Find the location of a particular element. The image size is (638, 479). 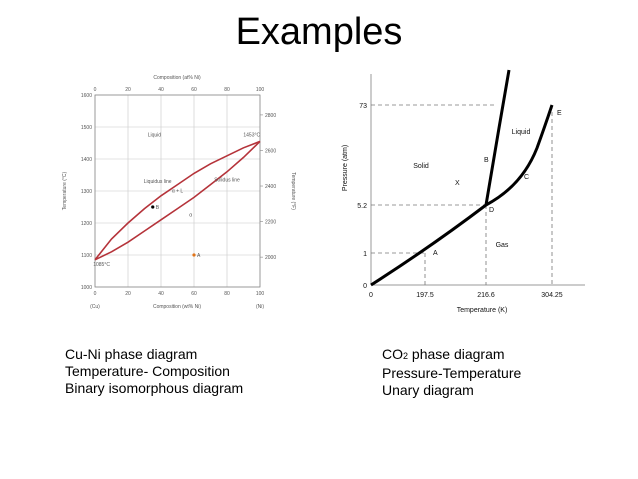

cu-ni-bottom-axis-label: Composition (wt% Ni) is located at coordinates (177, 307).